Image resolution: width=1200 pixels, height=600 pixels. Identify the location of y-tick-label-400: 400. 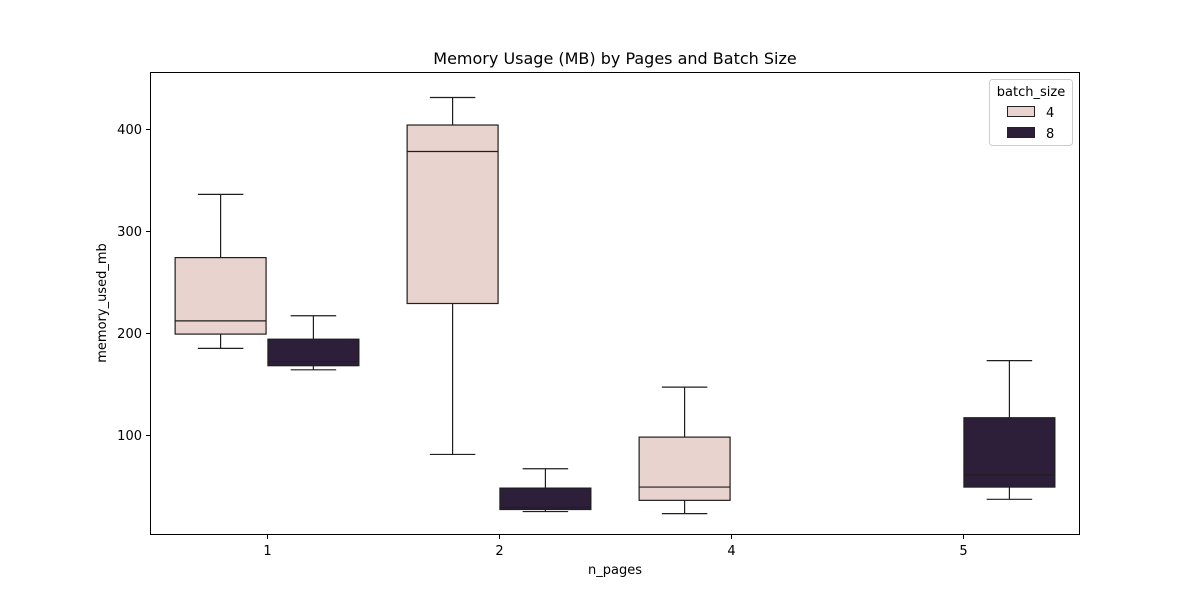
(129, 130).